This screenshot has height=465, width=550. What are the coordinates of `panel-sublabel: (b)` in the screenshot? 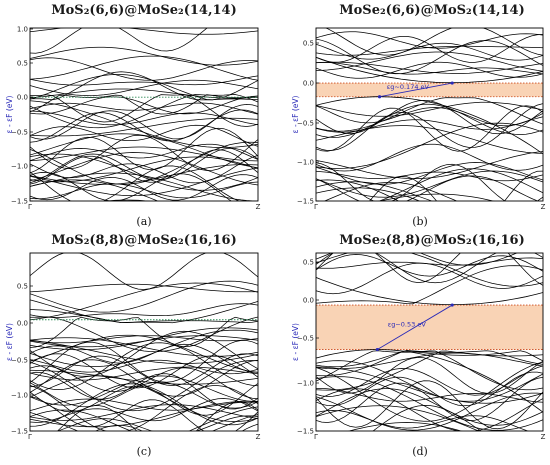 It's located at (420, 221).